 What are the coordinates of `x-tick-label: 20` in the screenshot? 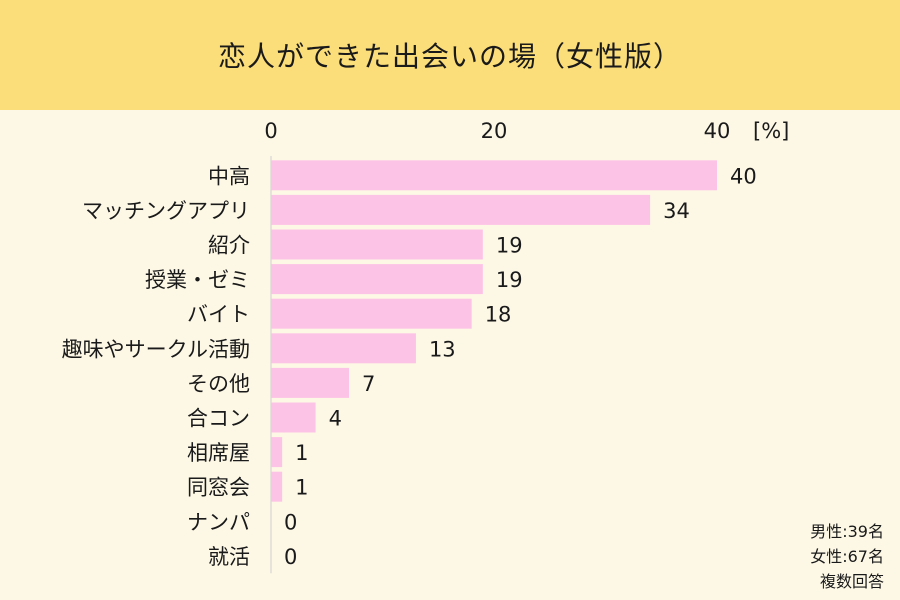 It's located at (494, 131).